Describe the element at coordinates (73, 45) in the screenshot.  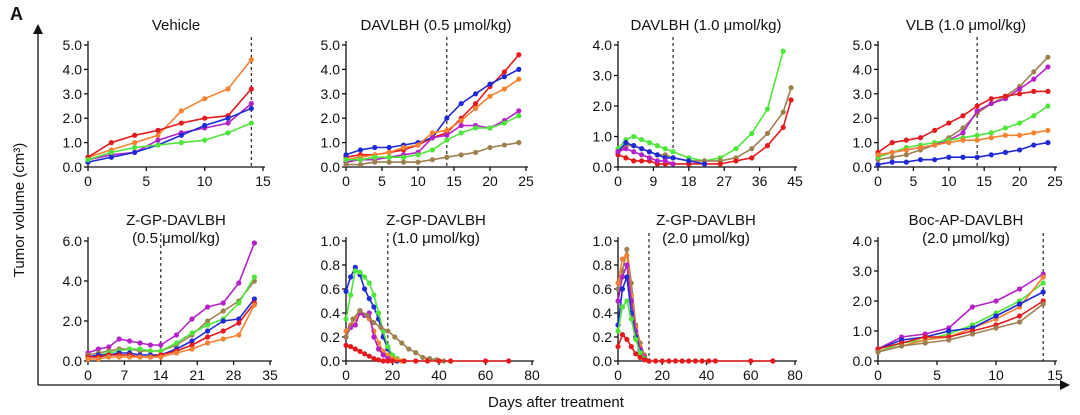
I see `y-tick-label: 5.0` at that location.